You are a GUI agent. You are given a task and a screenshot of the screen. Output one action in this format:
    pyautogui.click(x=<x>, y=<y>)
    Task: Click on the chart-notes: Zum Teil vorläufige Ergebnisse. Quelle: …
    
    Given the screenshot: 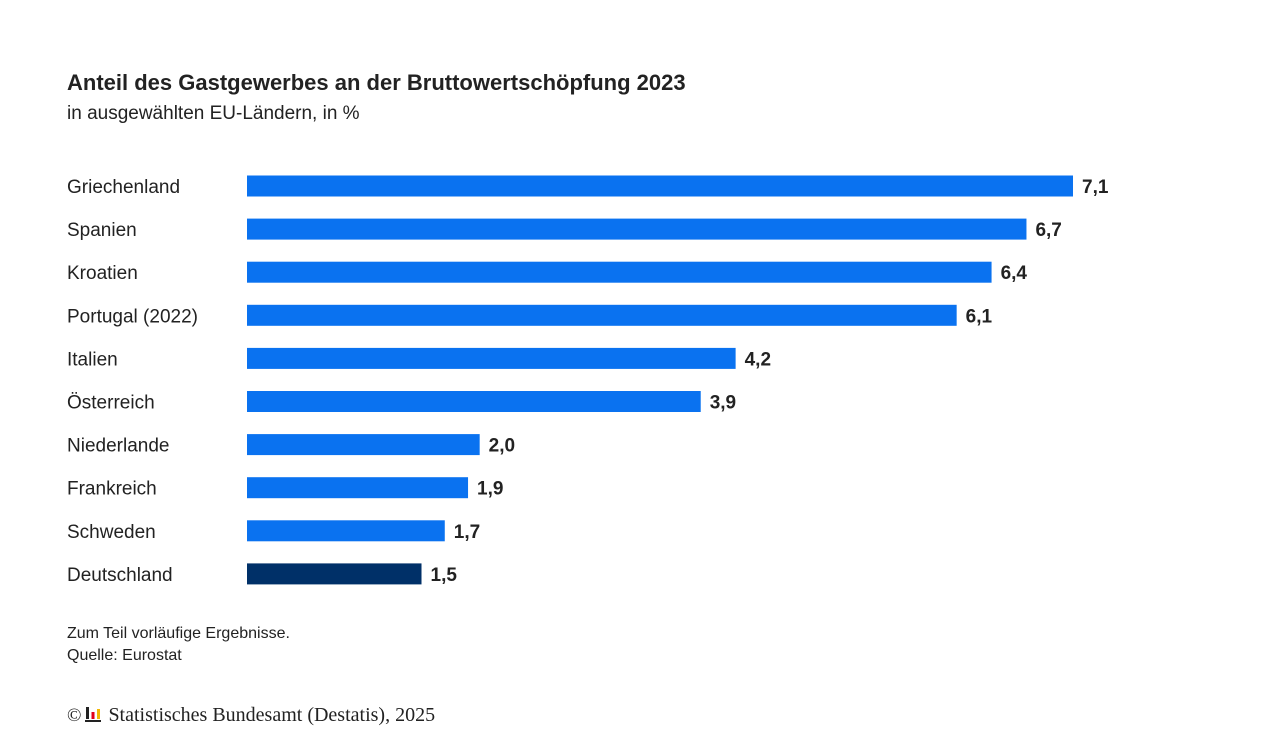 What is the action you would take?
    pyautogui.click(x=178, y=645)
    